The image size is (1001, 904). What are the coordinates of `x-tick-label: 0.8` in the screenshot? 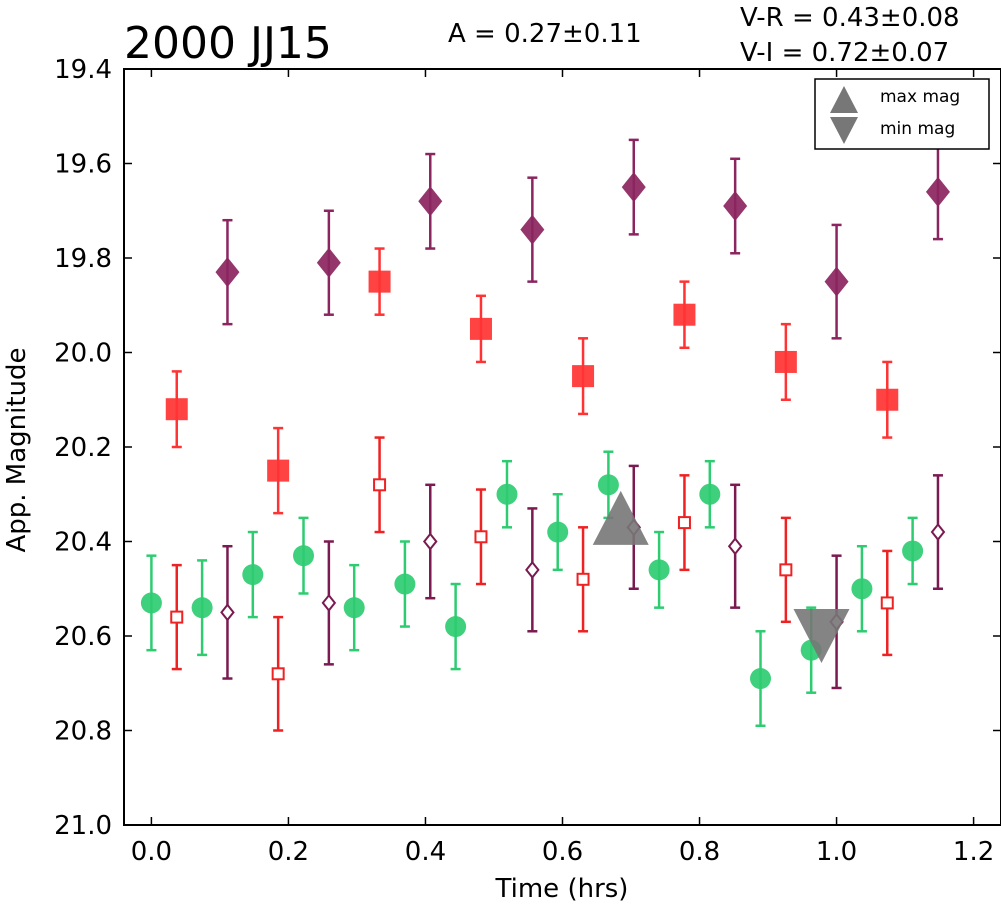 It's located at (699, 852).